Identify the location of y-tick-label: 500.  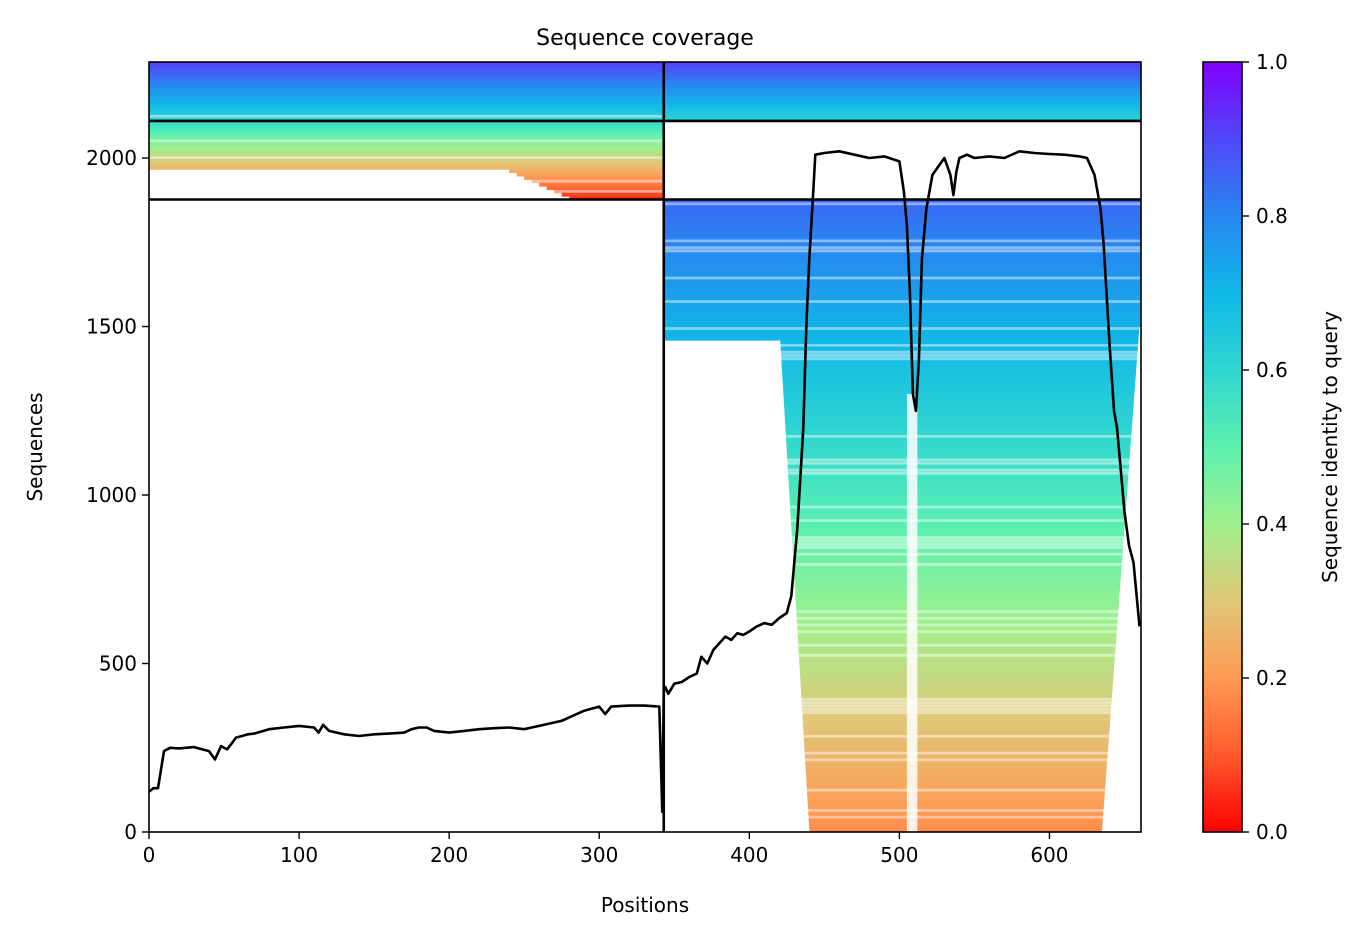
(118, 664).